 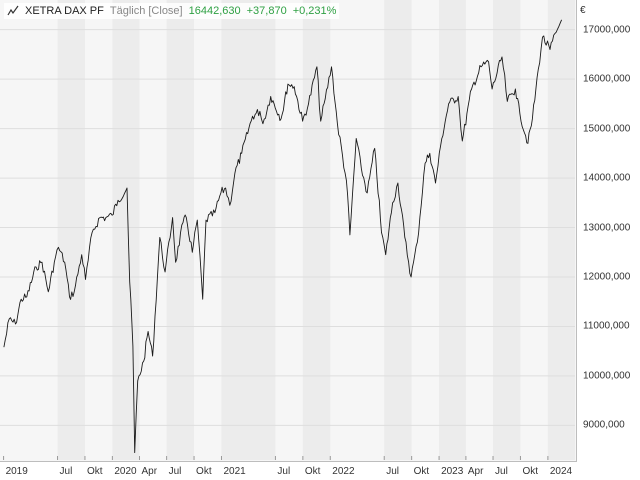 I want to click on x-tick-label: 2022, so click(x=343, y=471).